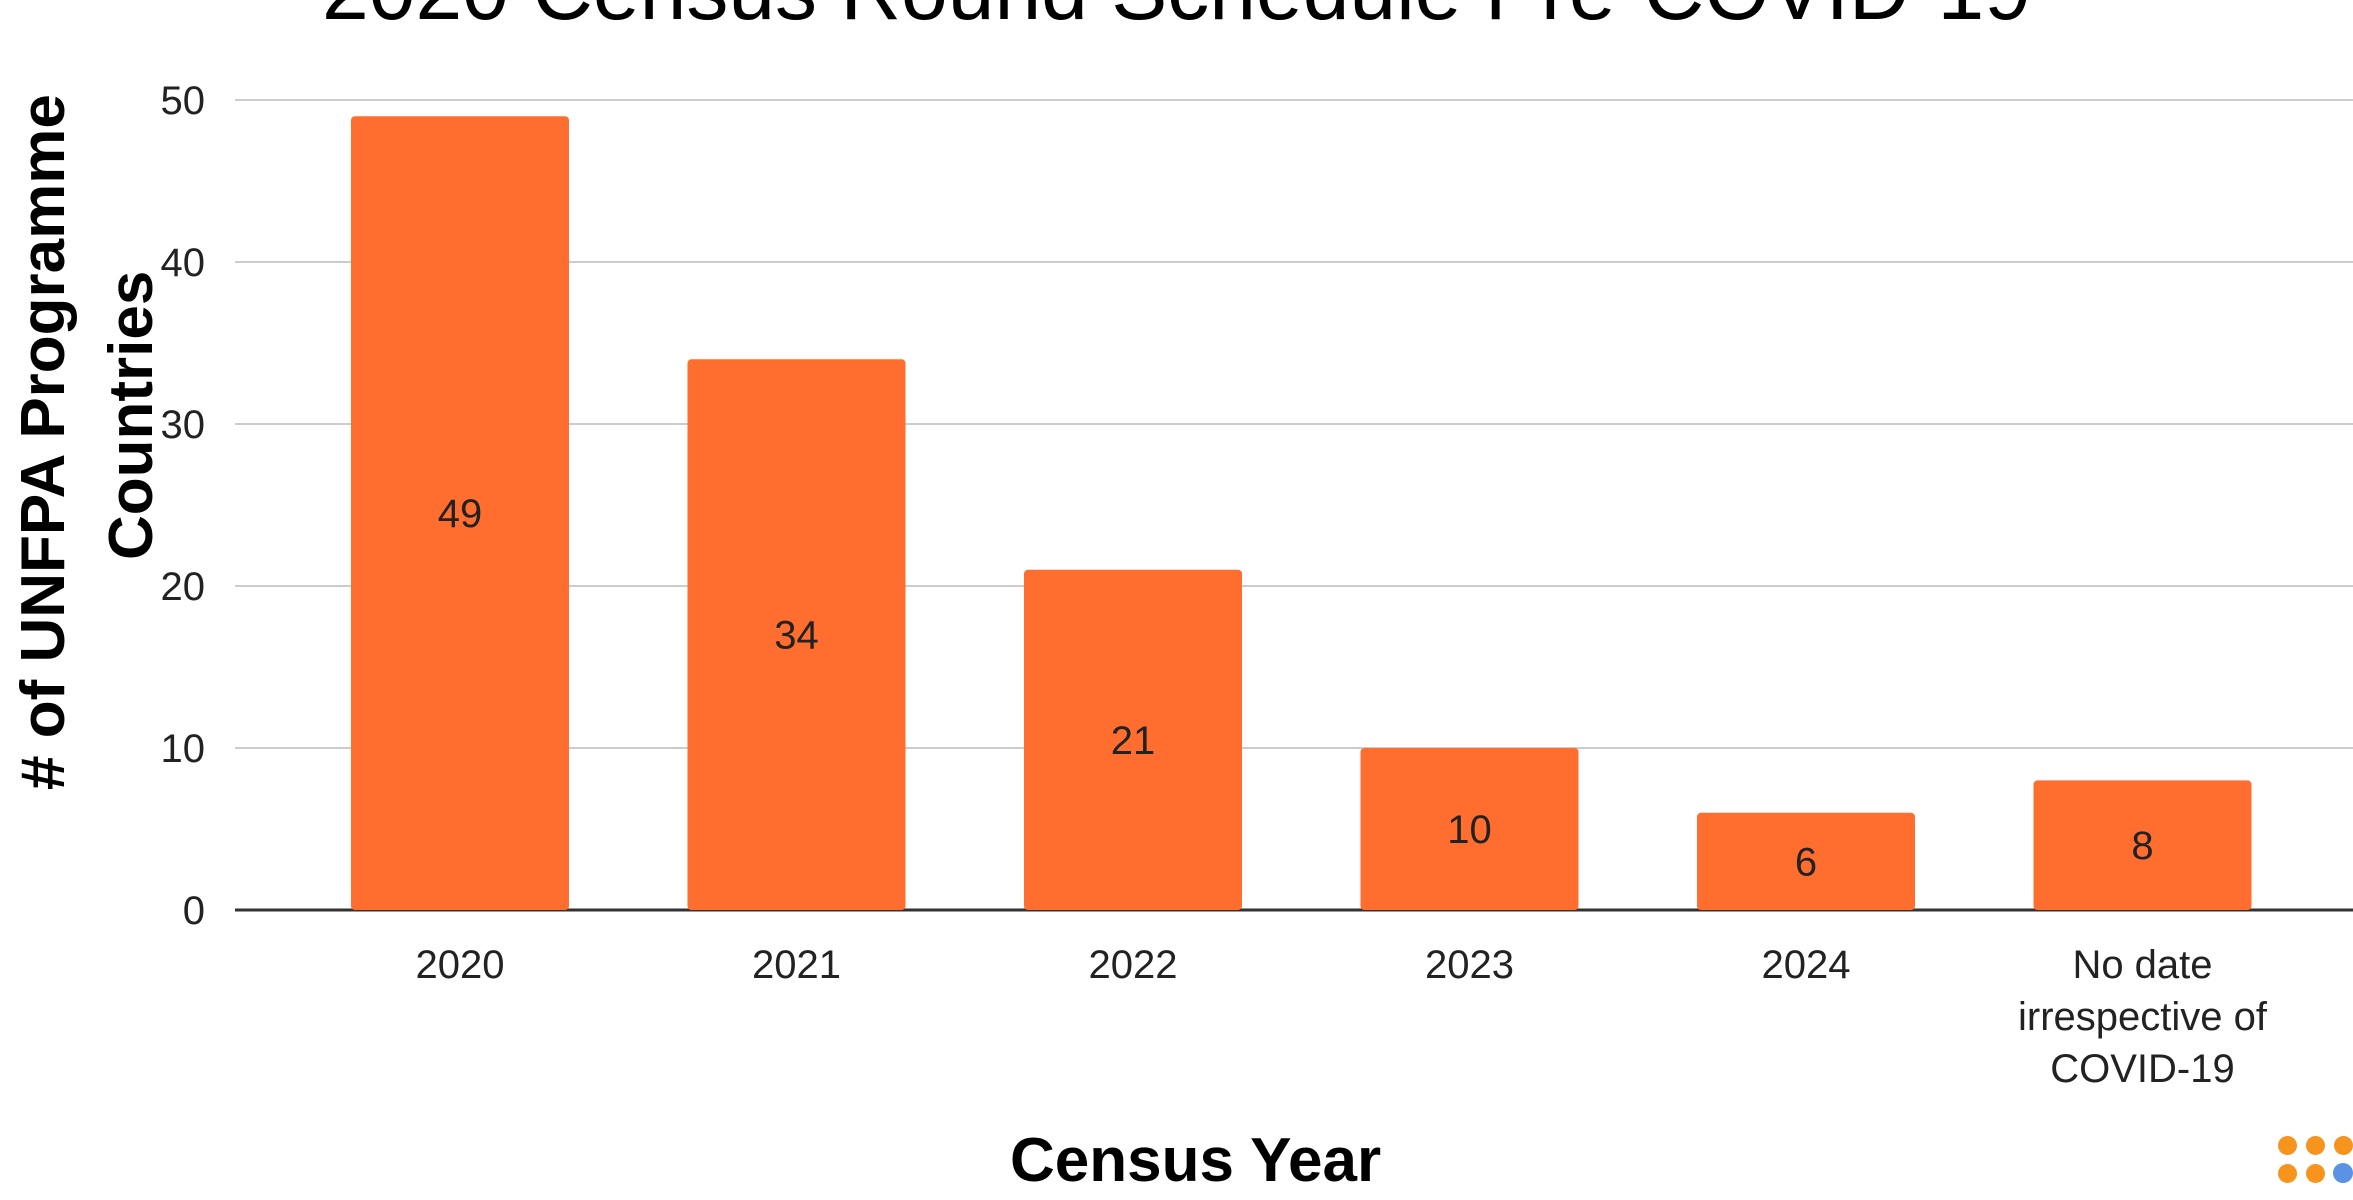 The image size is (2353, 1200). Describe the element at coordinates (2311, 1160) in the screenshot. I see `unfpa-logo` at that location.